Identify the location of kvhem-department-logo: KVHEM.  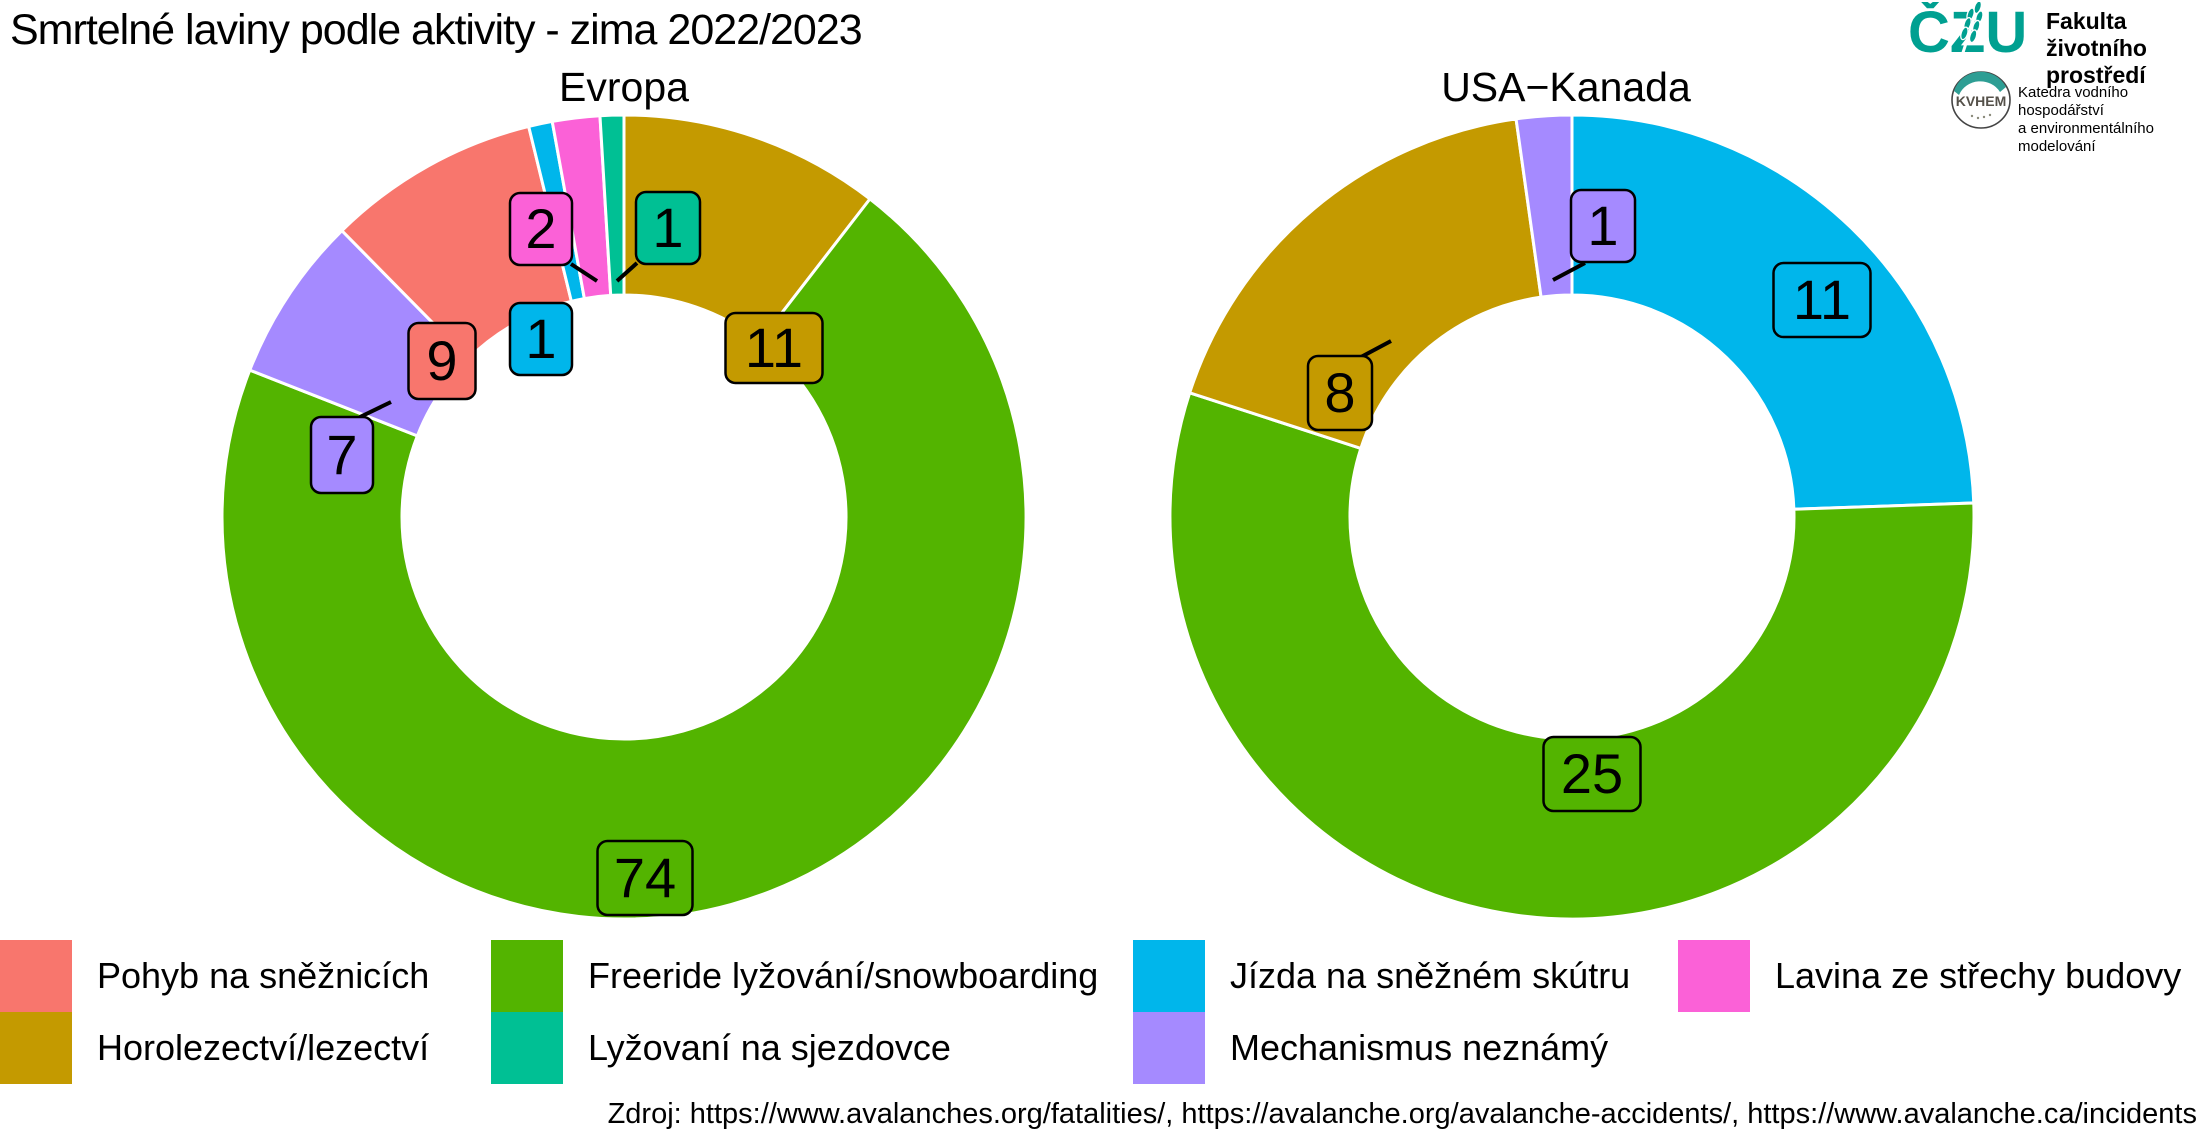
(1981, 100).